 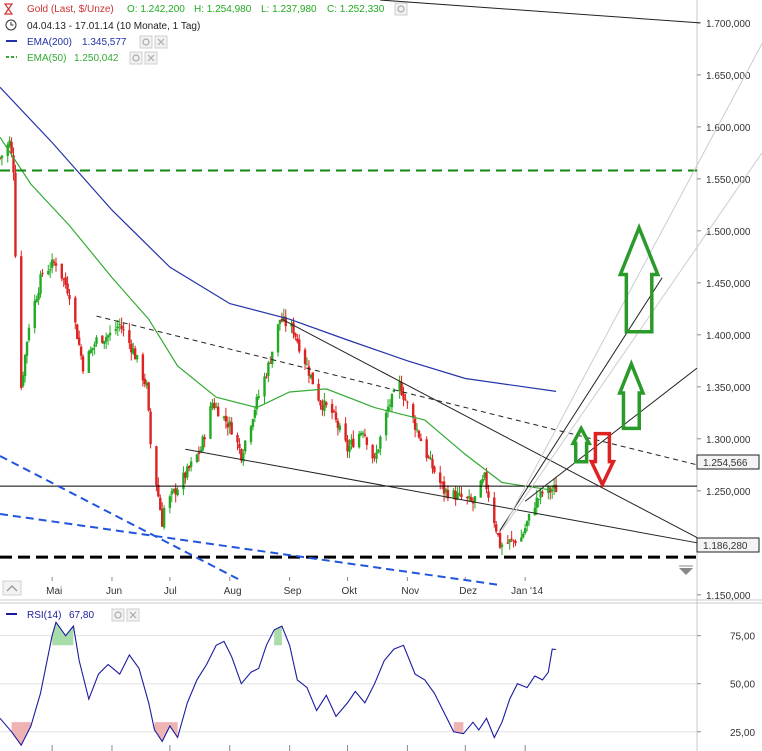 What do you see at coordinates (527, 591) in the screenshot?
I see `x-tick-label: Jan '14` at bounding box center [527, 591].